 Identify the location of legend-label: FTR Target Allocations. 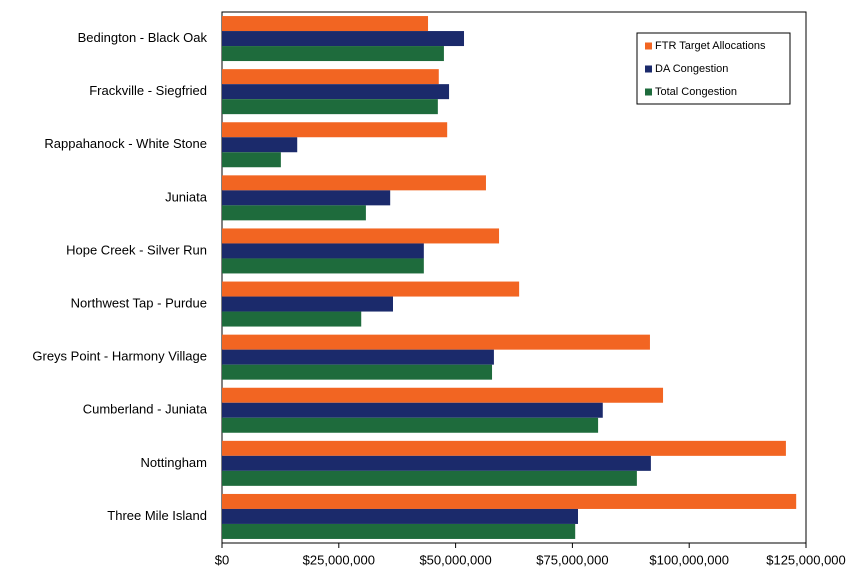
(710, 46).